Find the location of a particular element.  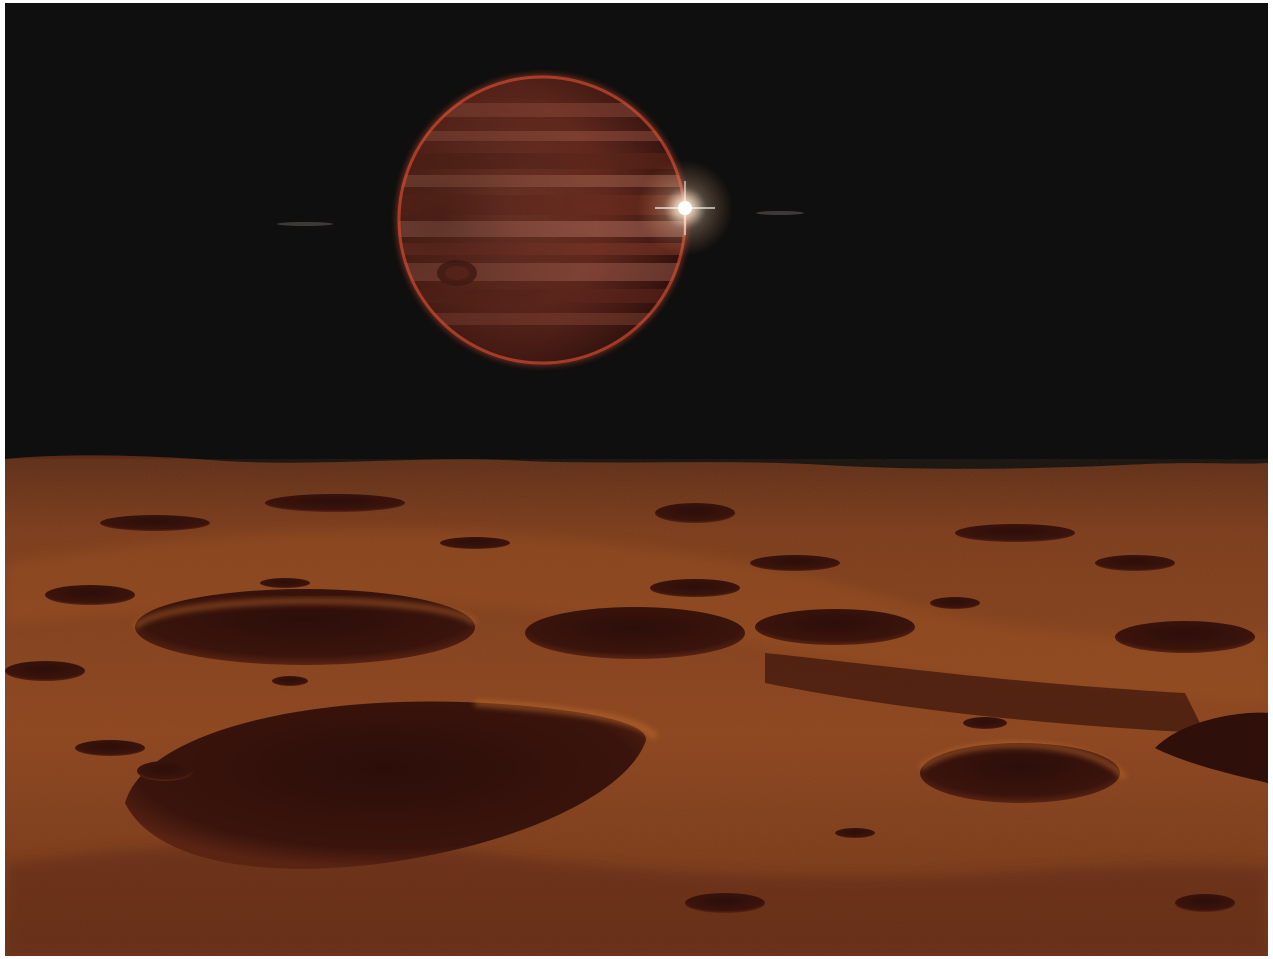

sun-flare is located at coordinates (685, 208).